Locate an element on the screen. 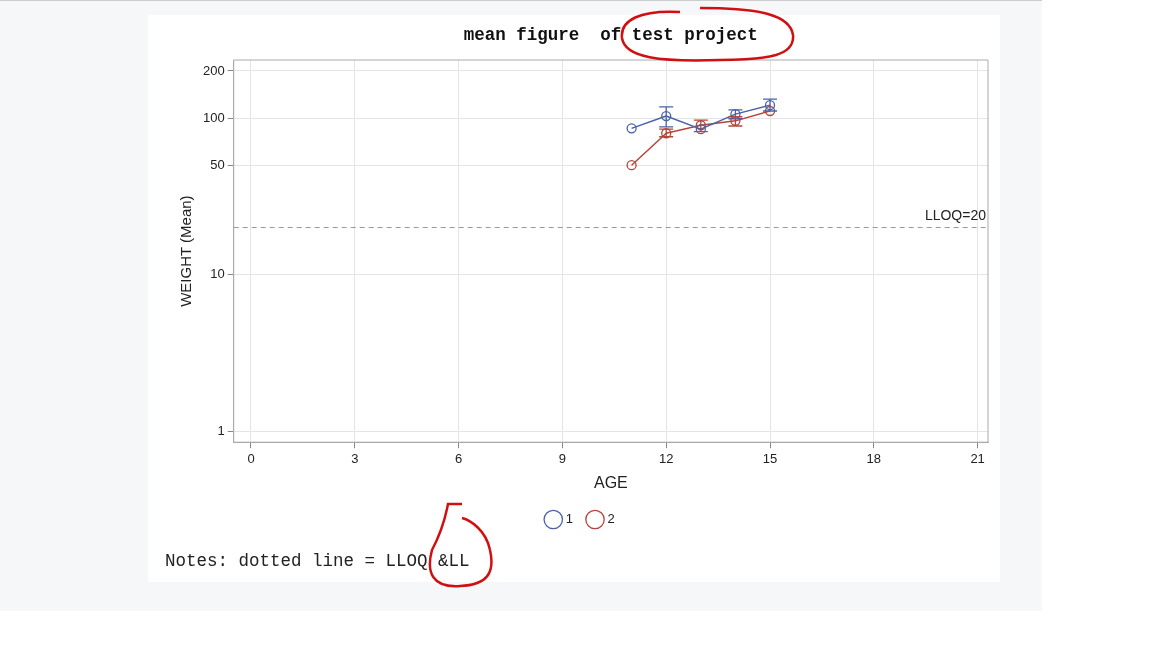 The width and height of the screenshot is (1152, 648). y-tick-label: 1 is located at coordinates (221, 430).